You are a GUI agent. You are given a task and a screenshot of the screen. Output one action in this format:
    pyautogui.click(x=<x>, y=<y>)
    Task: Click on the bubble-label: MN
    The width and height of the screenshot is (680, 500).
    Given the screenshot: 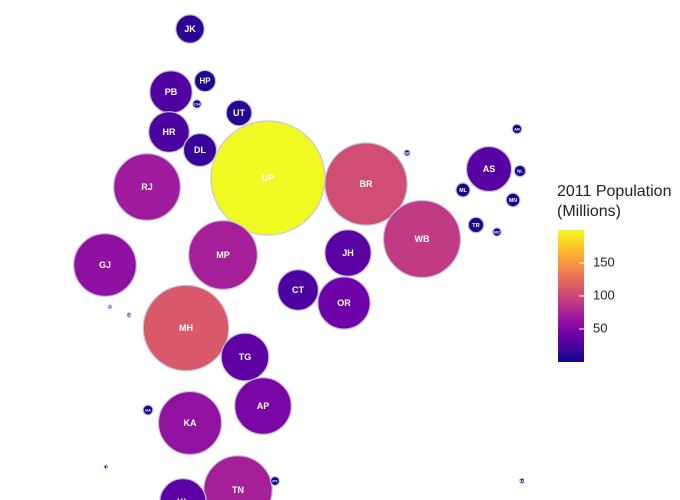 What is the action you would take?
    pyautogui.click(x=513, y=201)
    